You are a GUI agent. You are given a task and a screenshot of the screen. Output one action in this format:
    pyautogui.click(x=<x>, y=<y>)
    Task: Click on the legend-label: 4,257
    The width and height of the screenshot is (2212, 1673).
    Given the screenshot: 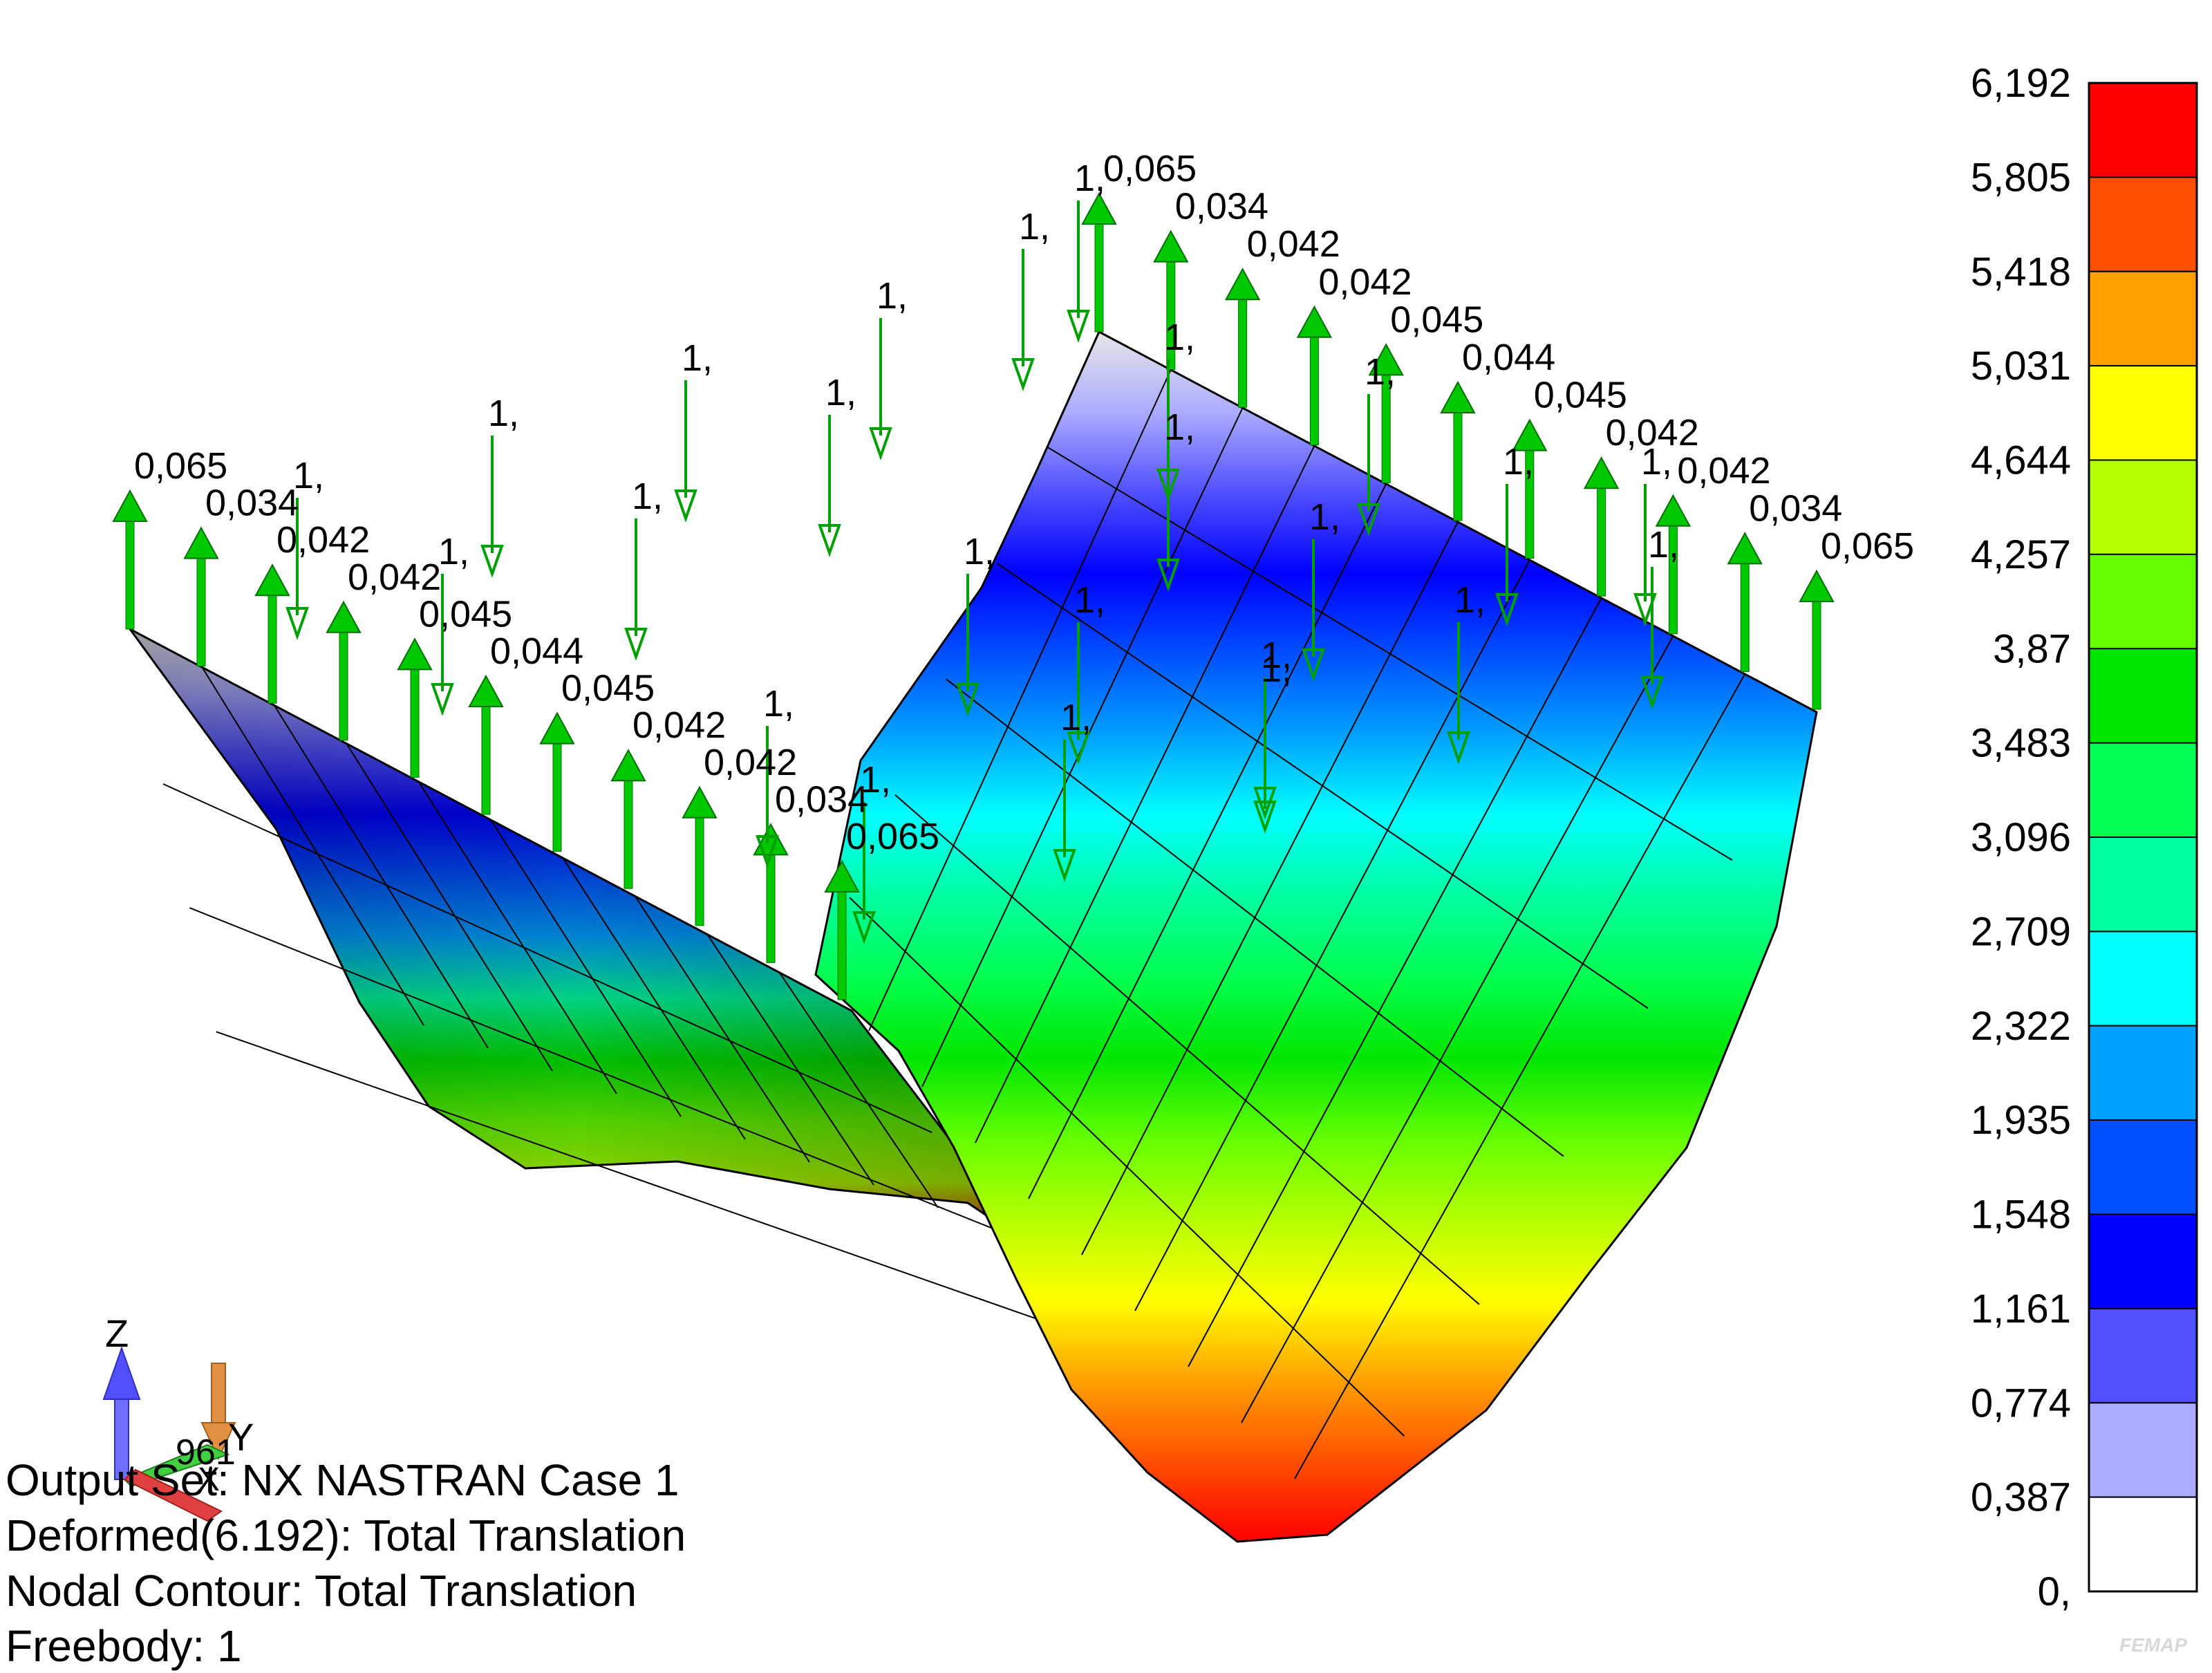 What is the action you would take?
    pyautogui.click(x=2021, y=555)
    